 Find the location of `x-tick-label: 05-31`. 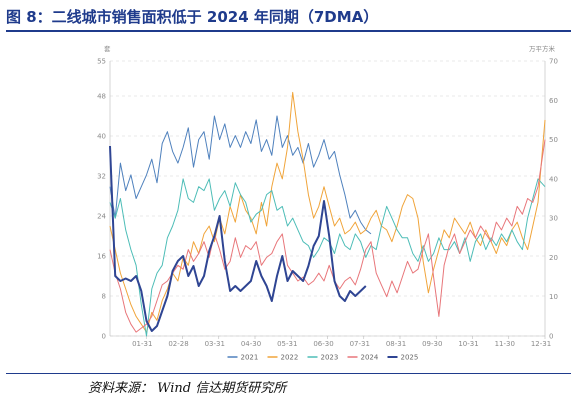

x-tick-label: 05-31 is located at coordinates (287, 344).